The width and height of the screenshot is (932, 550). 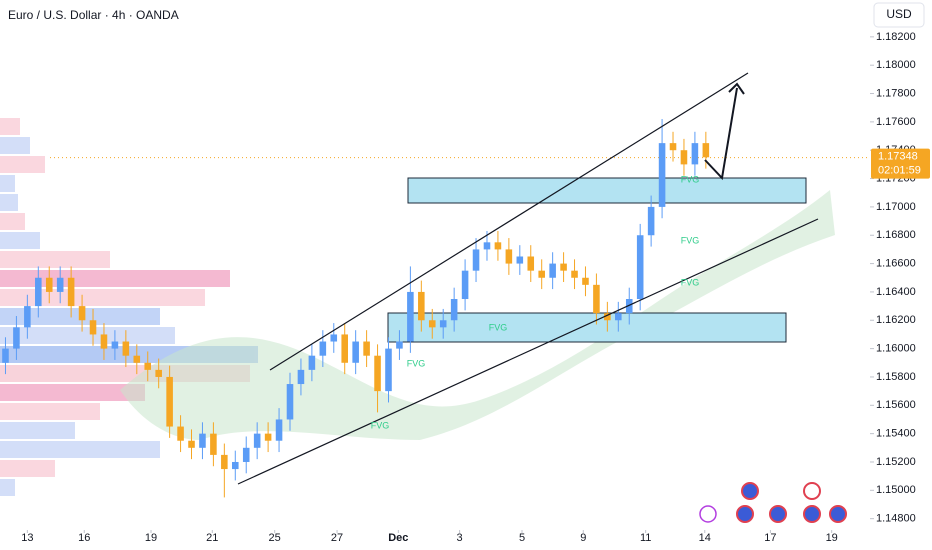 I want to click on zone, so click(x=587, y=327).